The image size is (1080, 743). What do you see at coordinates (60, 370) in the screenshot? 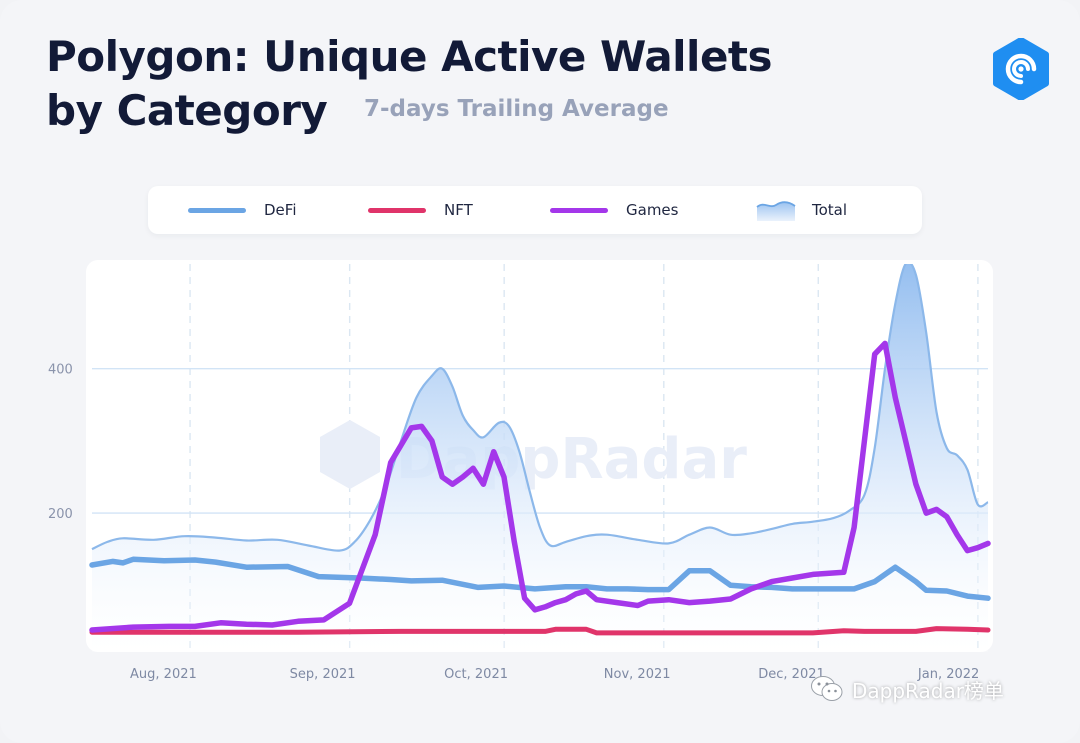
I see `y-tick-label: 400` at bounding box center [60, 370].